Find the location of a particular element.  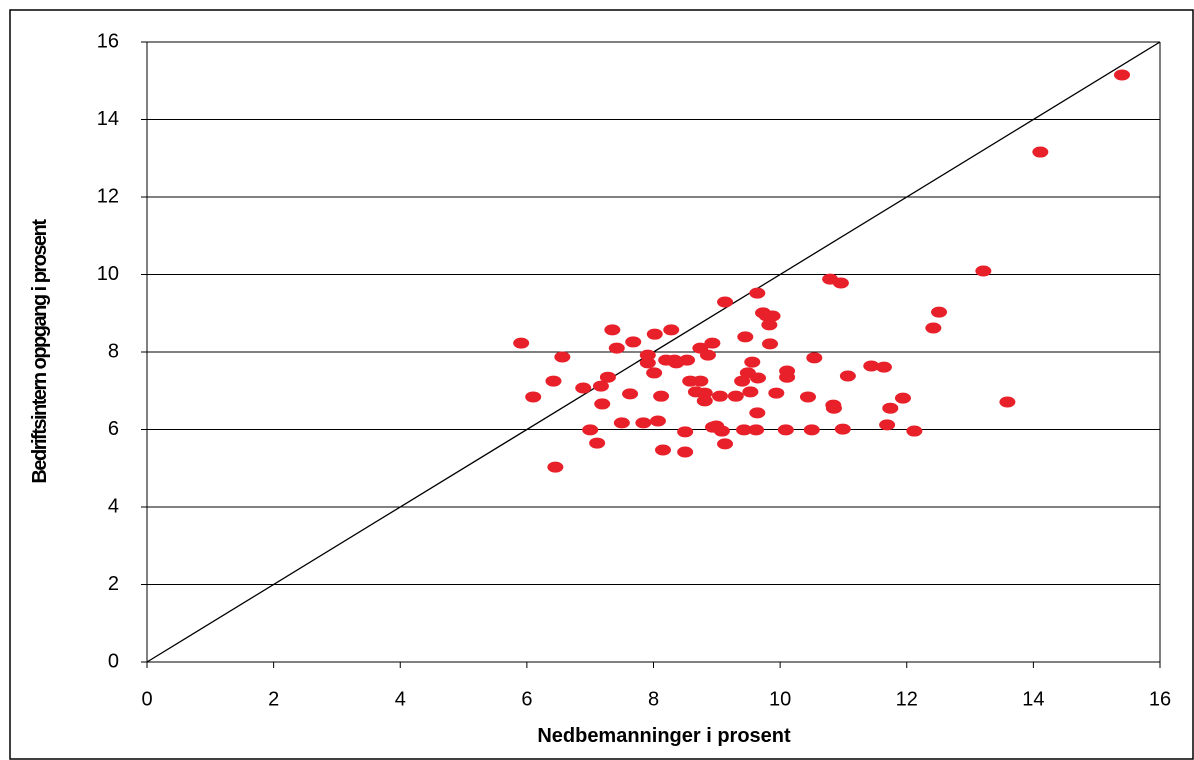

y-tick-label: 2 is located at coordinates (113, 584).